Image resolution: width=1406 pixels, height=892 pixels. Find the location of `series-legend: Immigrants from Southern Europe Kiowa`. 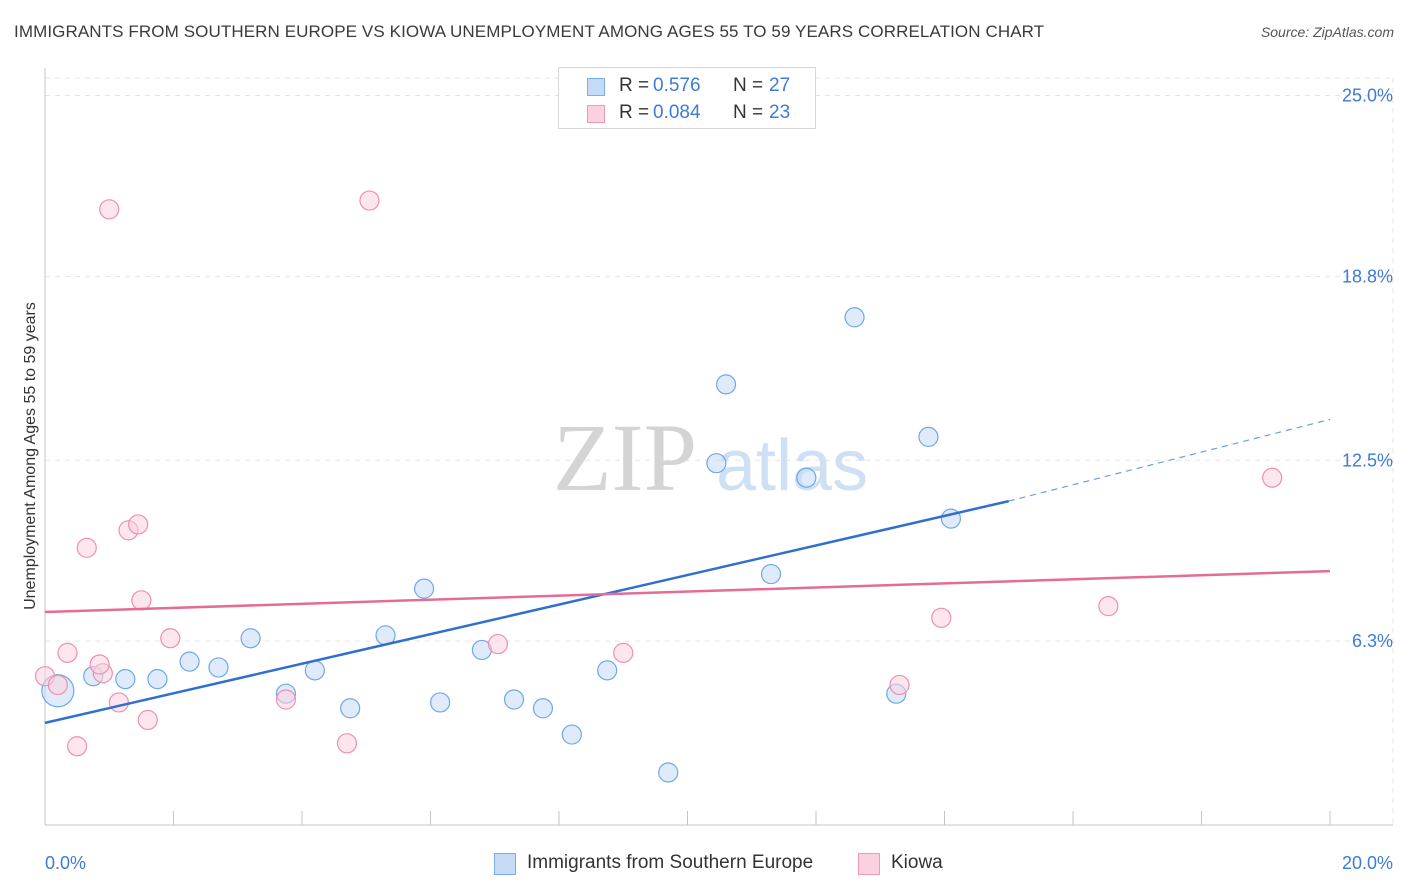

series-legend: Immigrants from Southern Europe Kiowa is located at coordinates (703, 865).